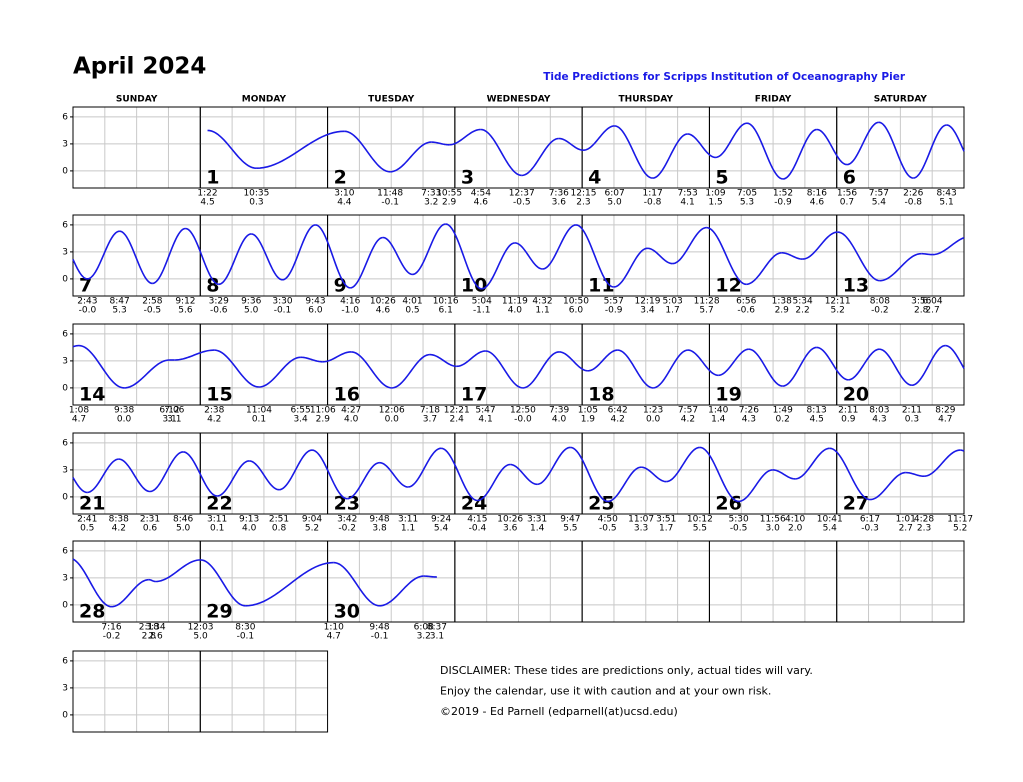  What do you see at coordinates (65, 578) in the screenshot?
I see `y-tick-label: 3` at bounding box center [65, 578].